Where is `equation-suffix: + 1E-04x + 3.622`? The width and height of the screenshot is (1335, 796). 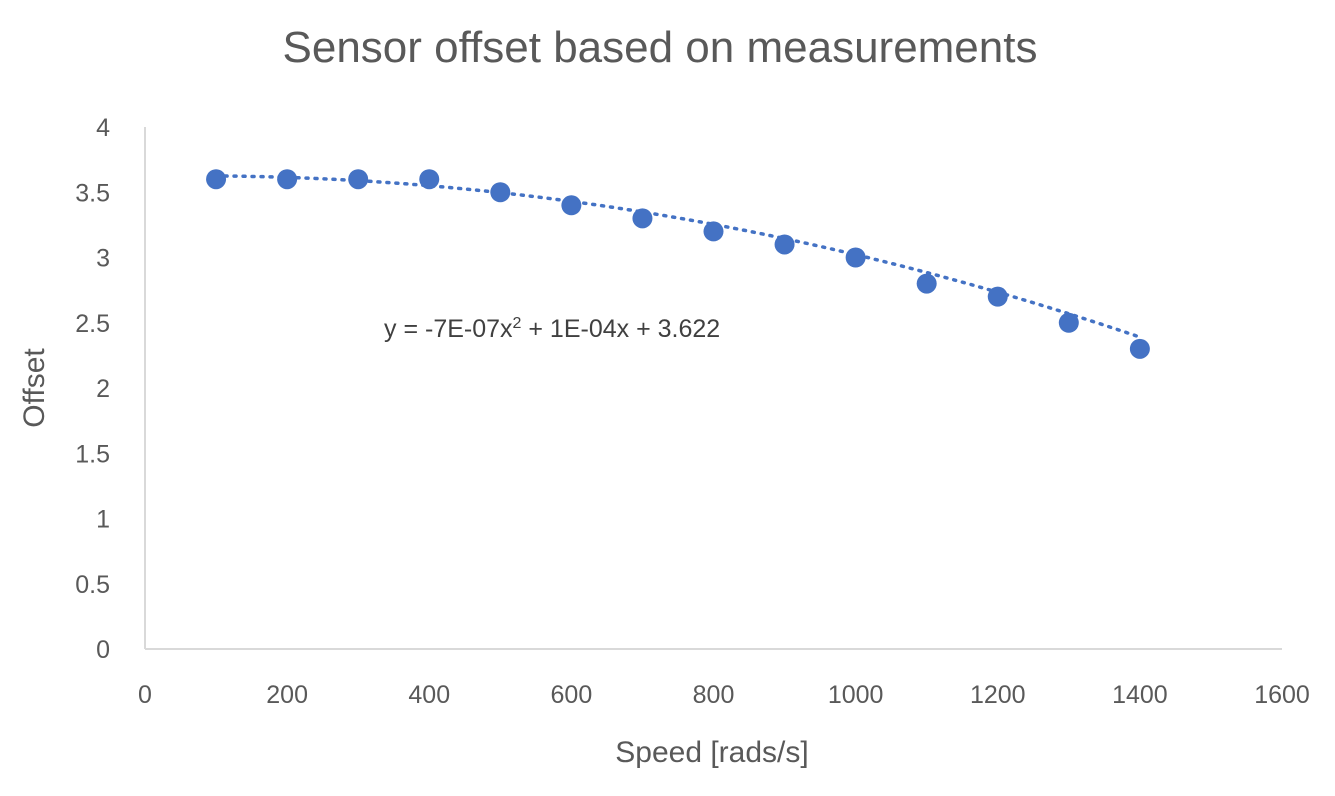 equation-suffix: + 1E-04x + 3.622 is located at coordinates (620, 329).